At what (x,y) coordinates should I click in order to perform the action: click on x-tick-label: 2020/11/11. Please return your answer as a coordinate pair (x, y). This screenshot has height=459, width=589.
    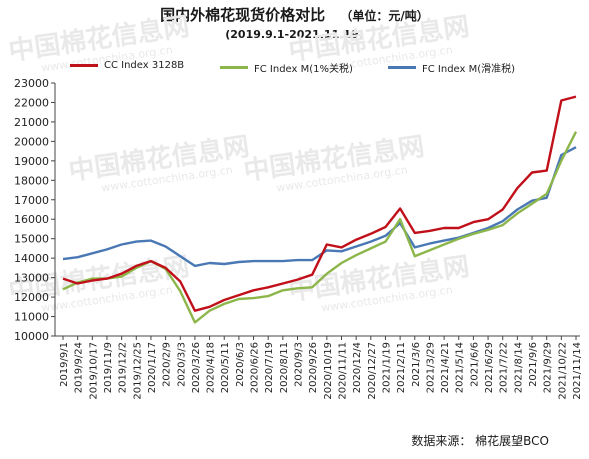
    Looking at the image, I should click on (342, 371).